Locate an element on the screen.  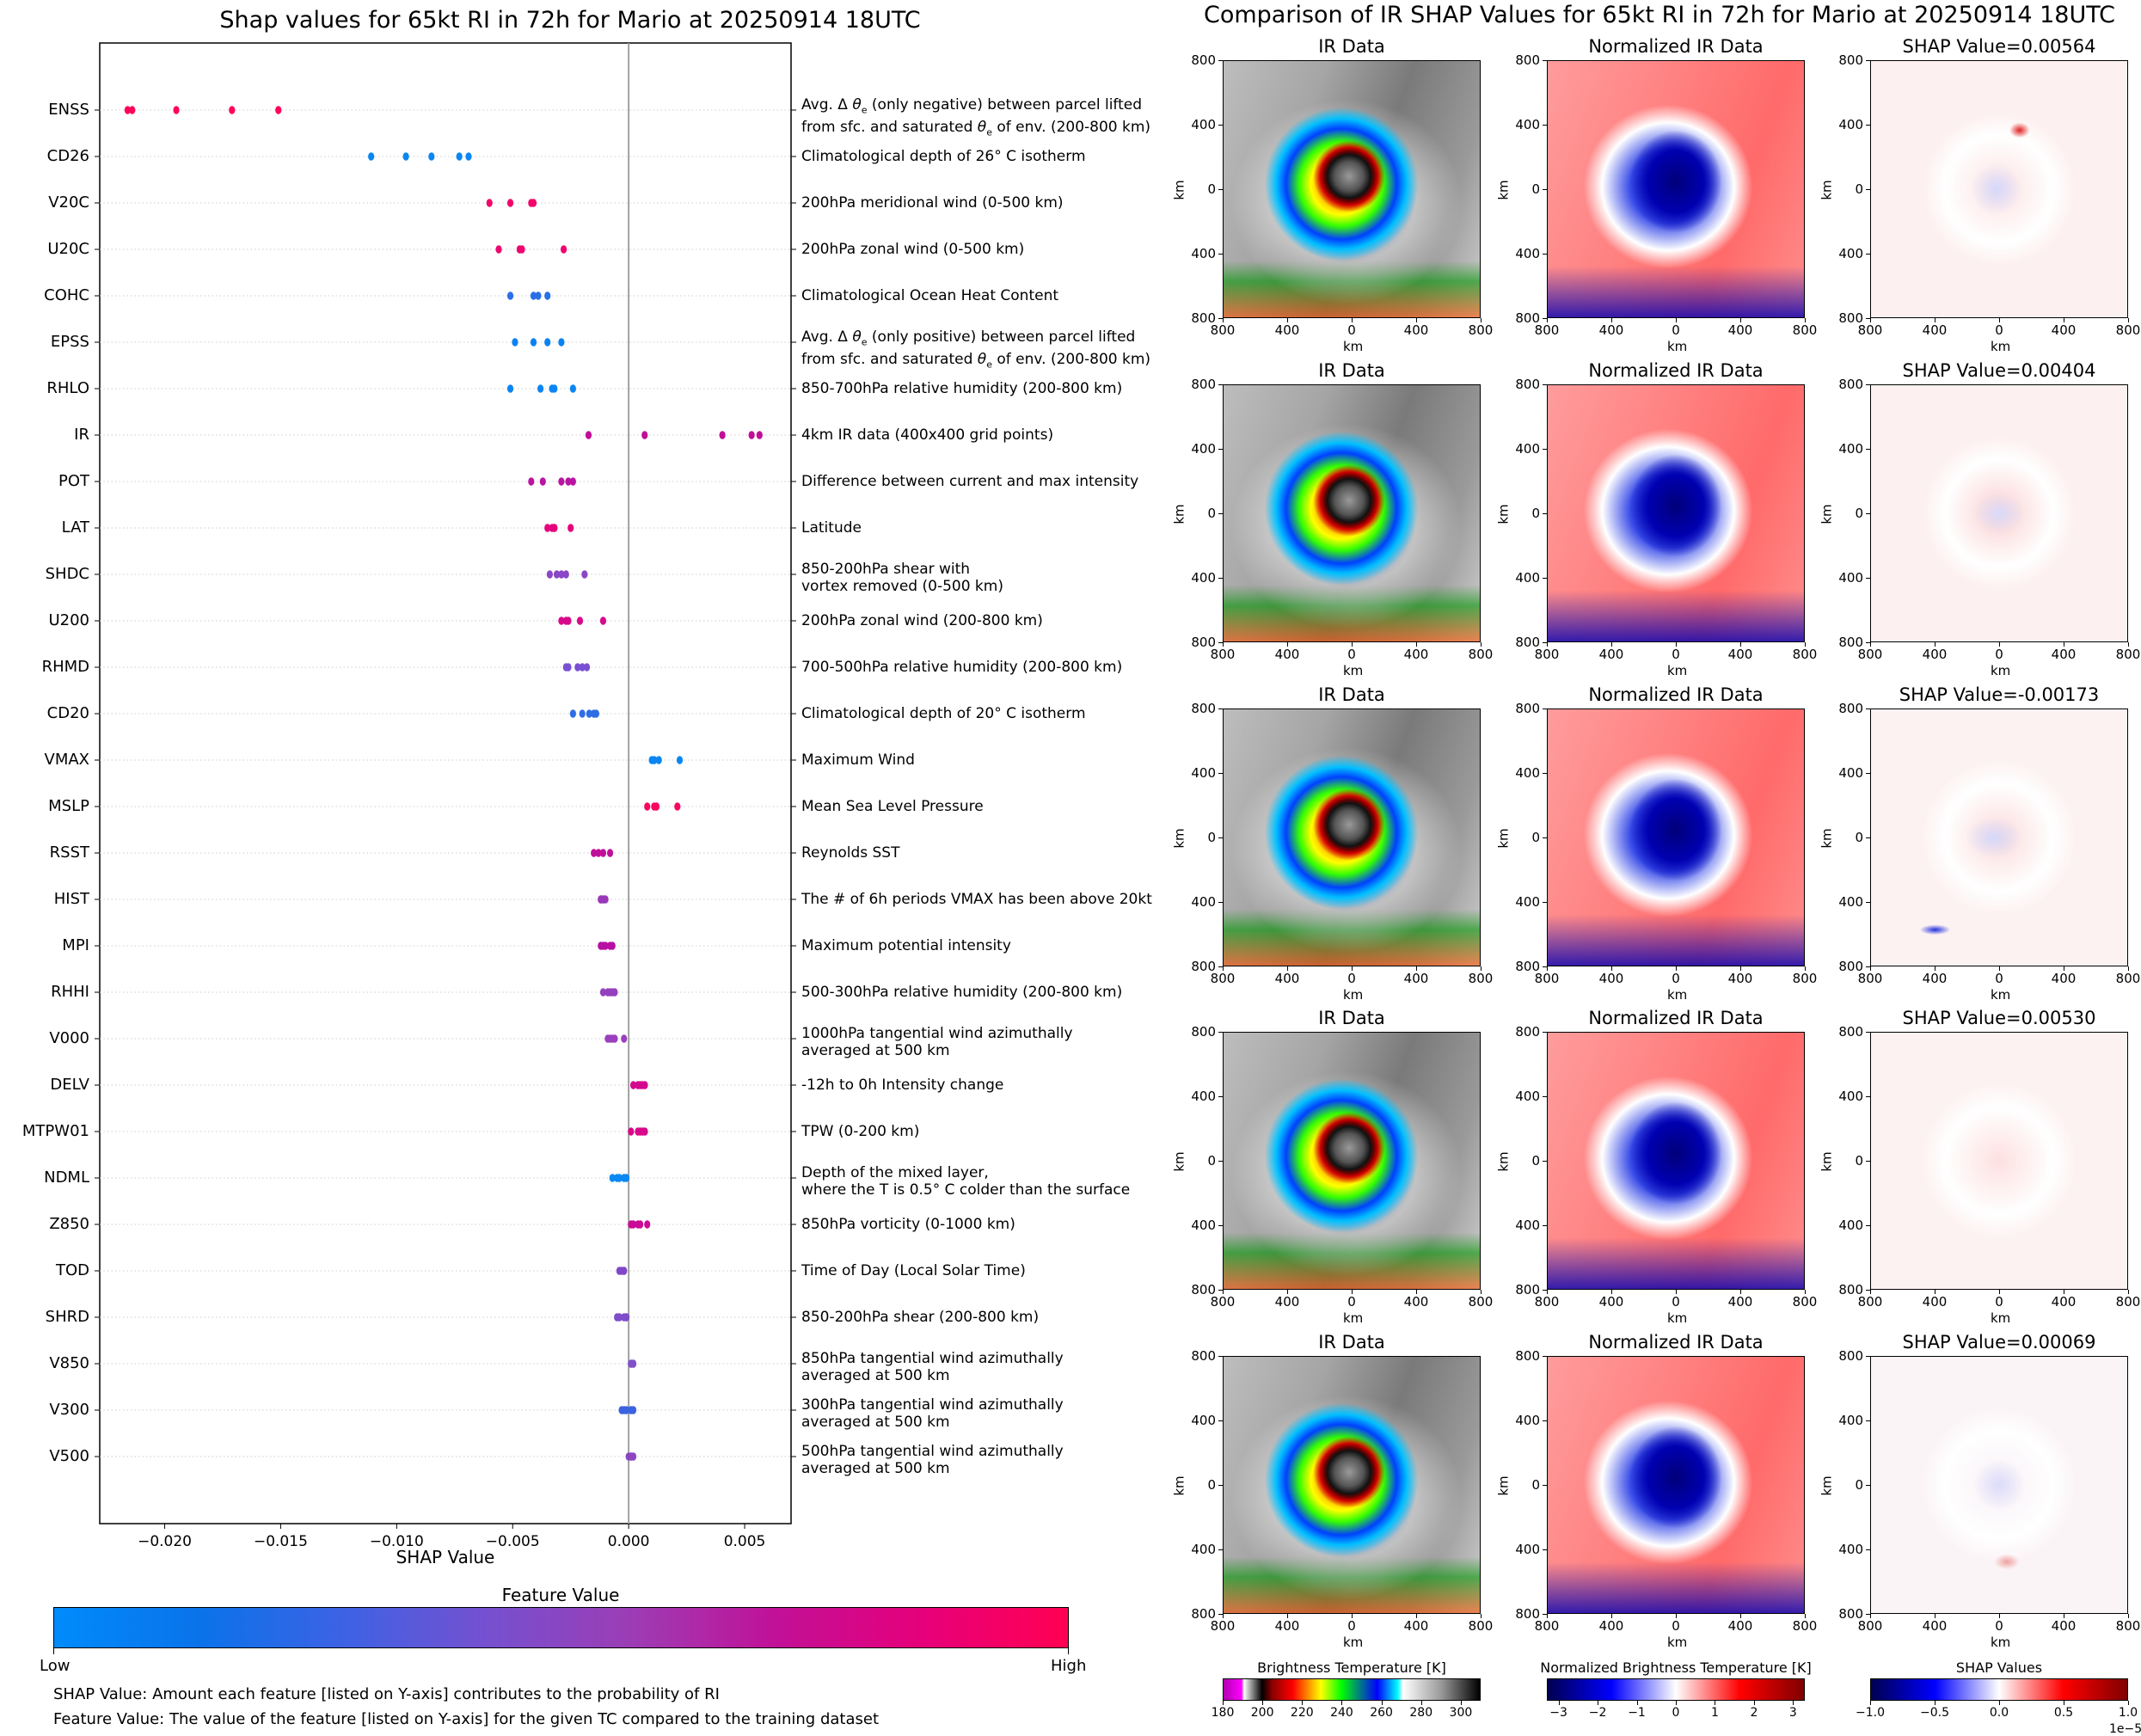
colorbar-tick-label: −1.0 is located at coordinates (1870, 1713).